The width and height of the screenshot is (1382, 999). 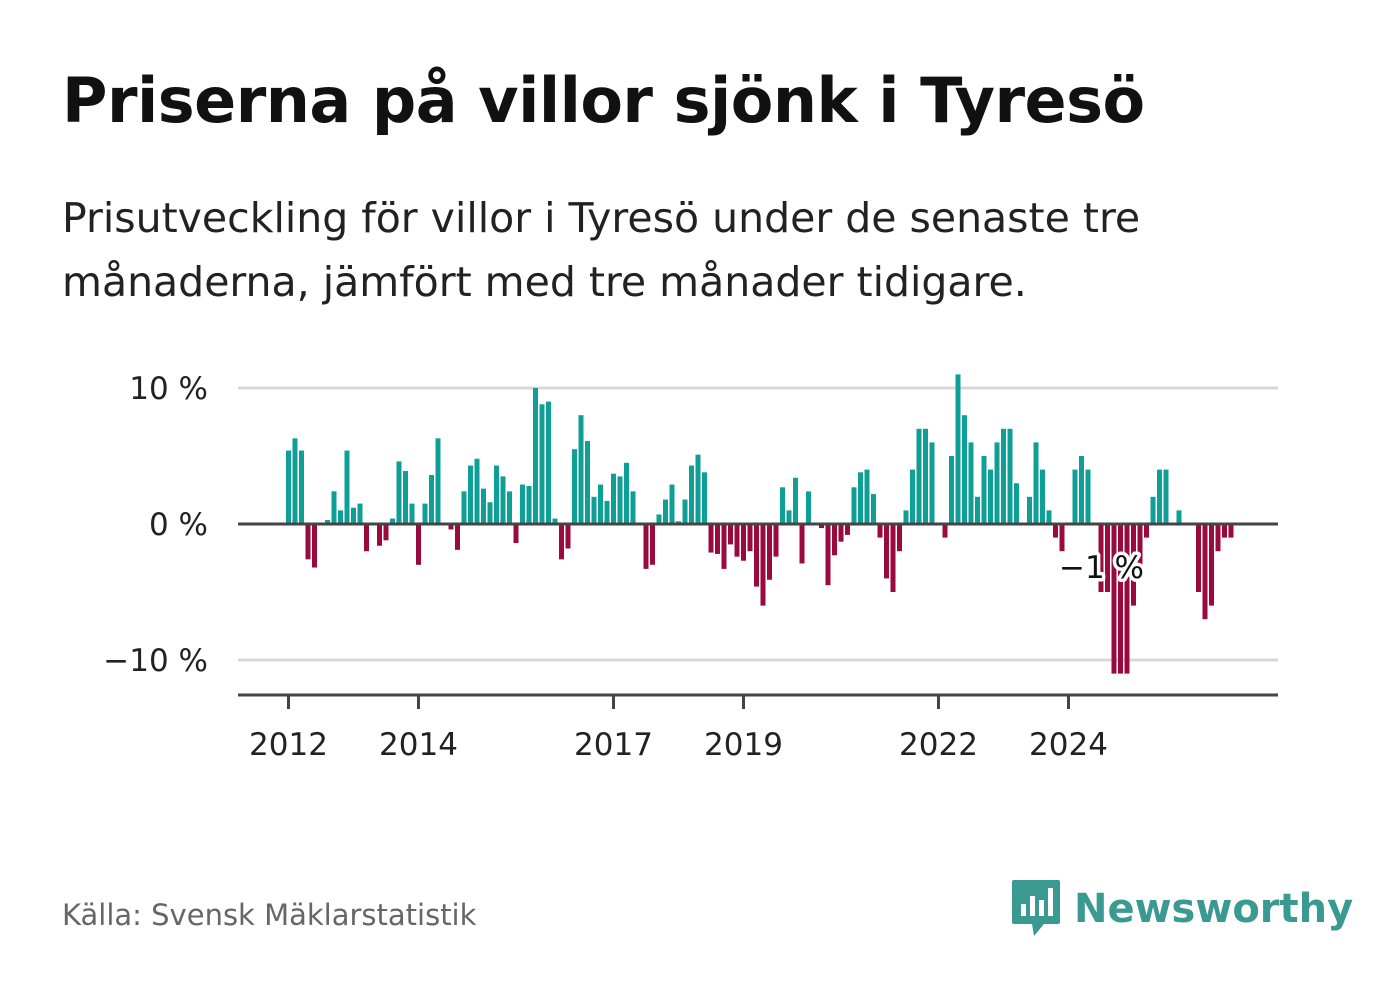 What do you see at coordinates (1068, 745) in the screenshot?
I see `x-tick-label: 2024` at bounding box center [1068, 745].